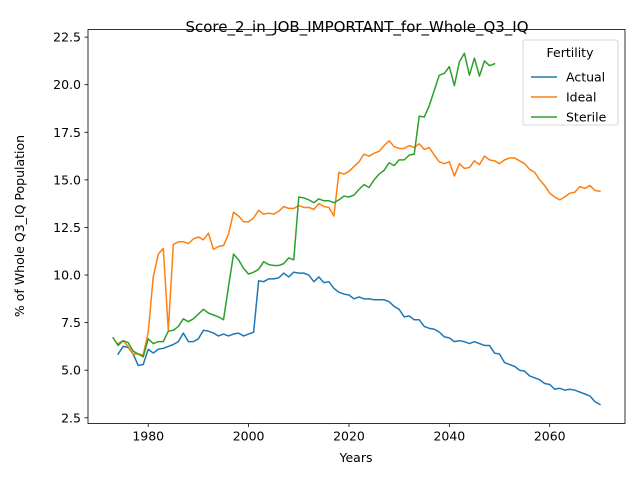 The height and width of the screenshot is (480, 640). I want to click on legend-label-sterile: Sterile, so click(586, 117).